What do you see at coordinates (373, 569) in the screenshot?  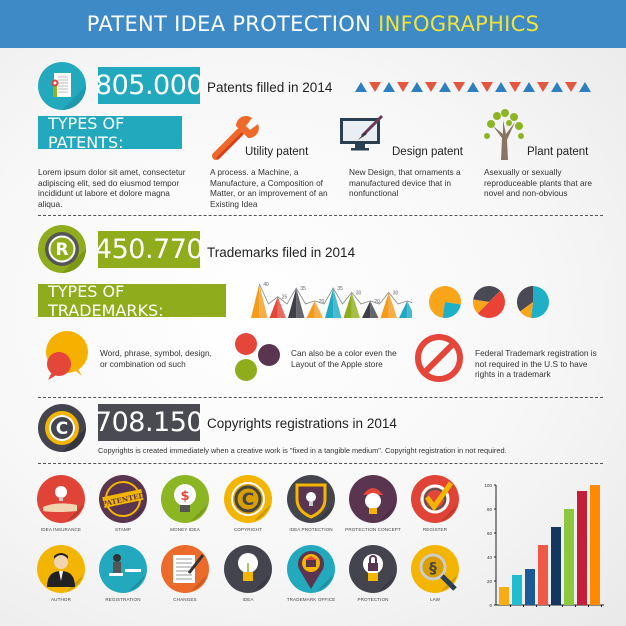 I see `lock-bulb-icon` at bounding box center [373, 569].